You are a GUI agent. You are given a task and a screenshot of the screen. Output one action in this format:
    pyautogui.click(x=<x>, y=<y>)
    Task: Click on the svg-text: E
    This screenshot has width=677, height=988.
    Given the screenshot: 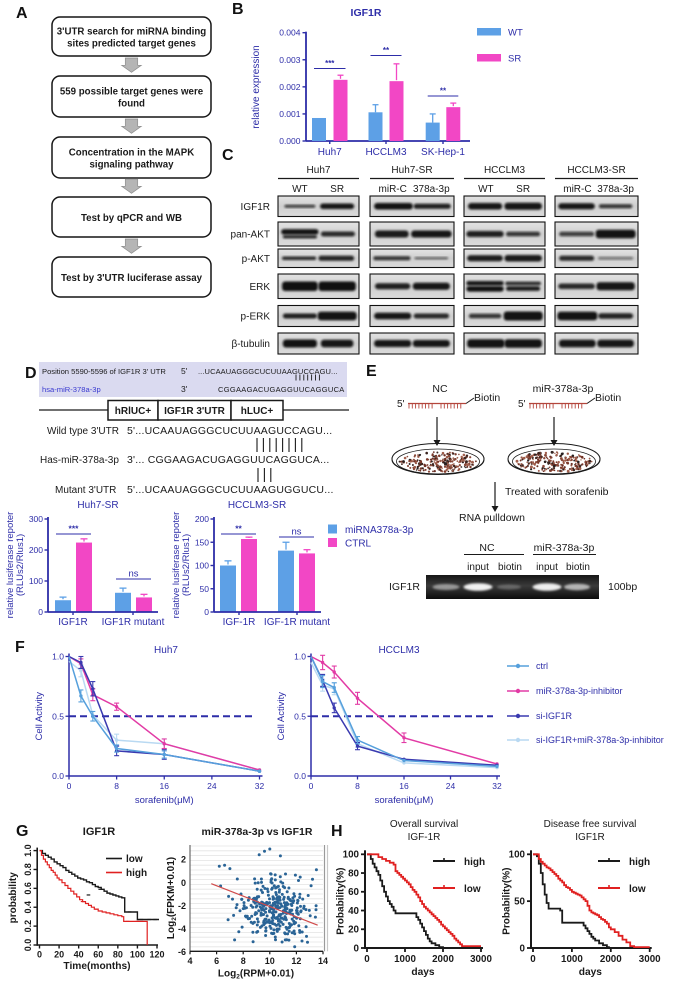 What is the action you would take?
    pyautogui.click(x=371, y=371)
    